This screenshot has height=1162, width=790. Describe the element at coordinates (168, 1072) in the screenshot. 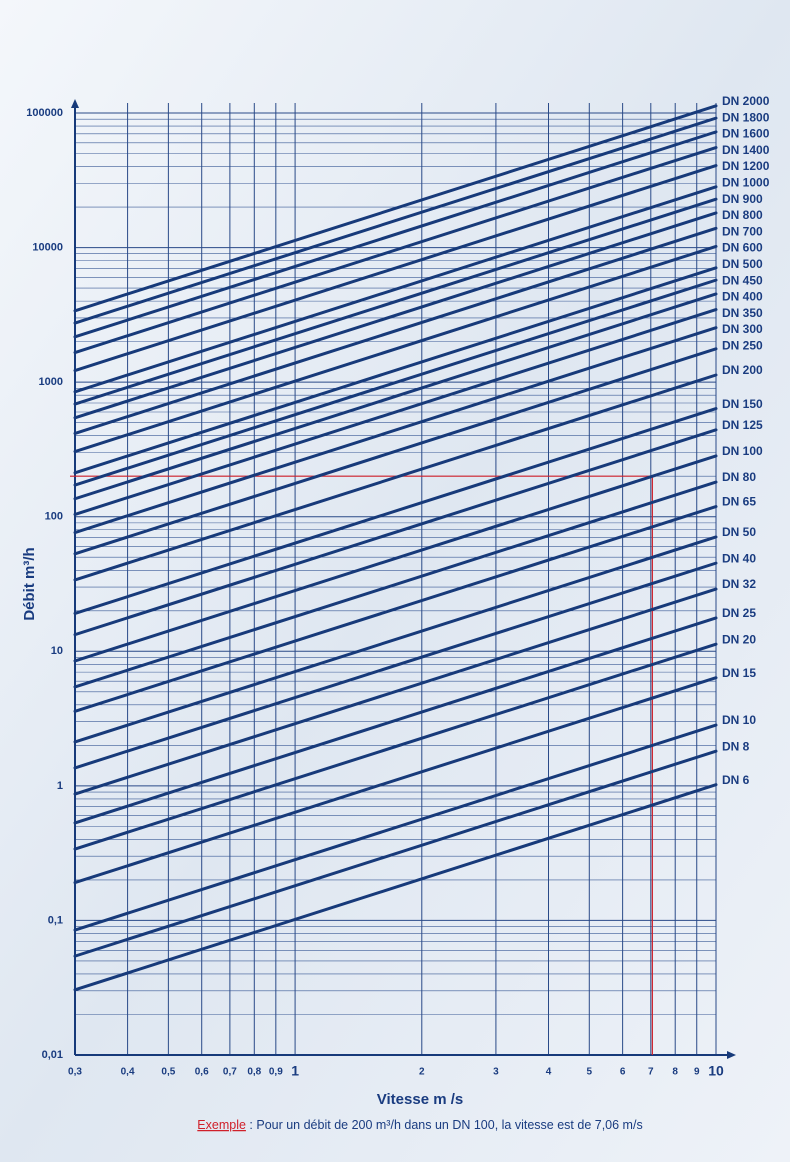

I see `x-tick-label: 0,5` at that location.